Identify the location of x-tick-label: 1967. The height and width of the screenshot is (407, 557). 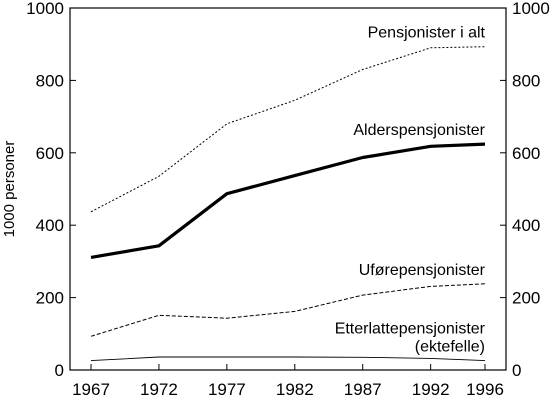
(91, 389).